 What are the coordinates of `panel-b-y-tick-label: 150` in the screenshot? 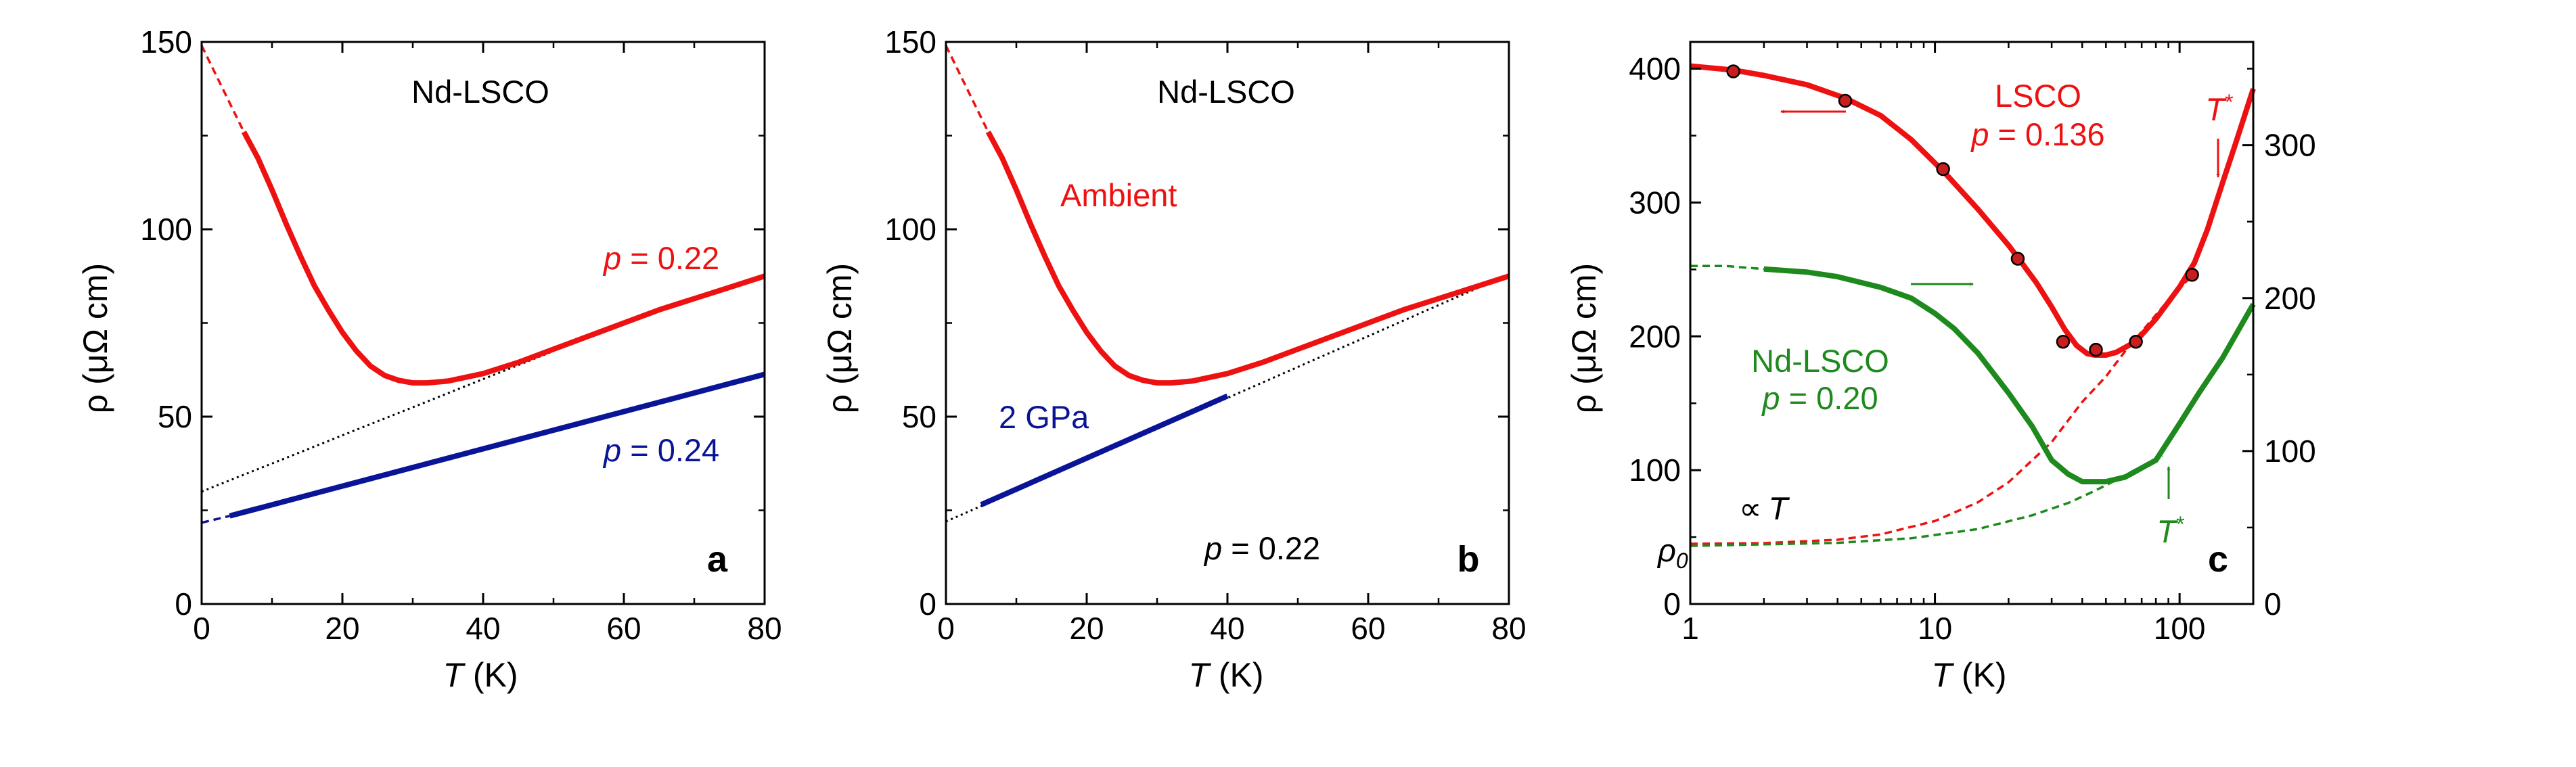 It's located at (910, 42).